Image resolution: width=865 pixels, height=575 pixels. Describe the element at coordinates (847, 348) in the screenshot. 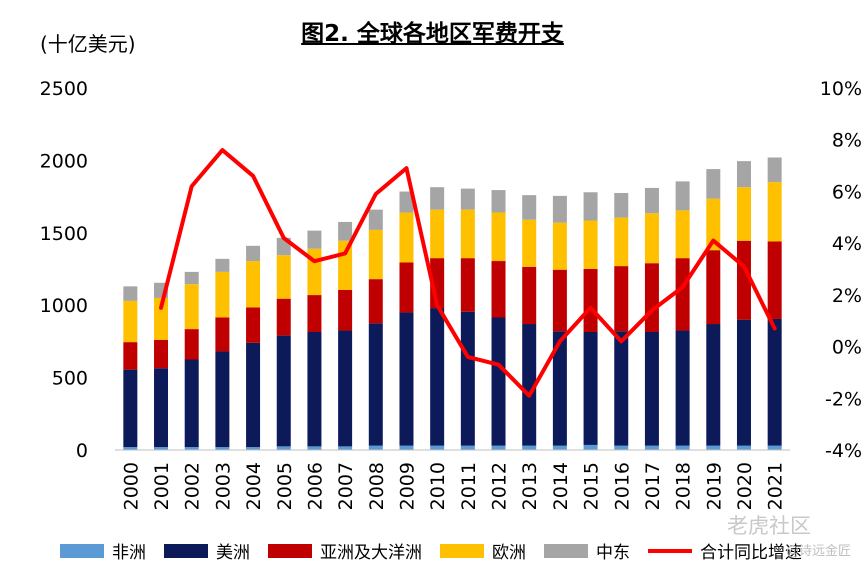

I see `y-right-tick-label: 0%` at that location.